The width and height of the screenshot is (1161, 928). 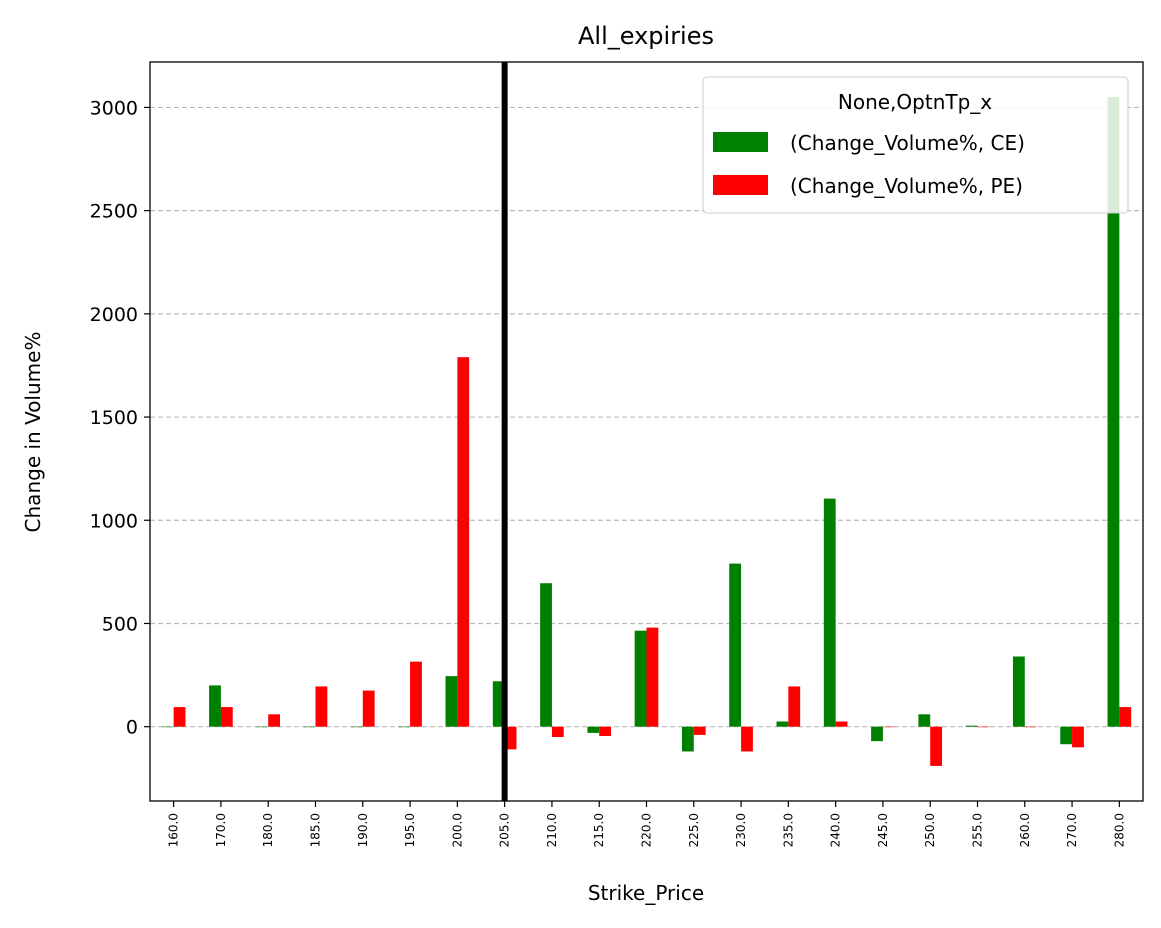 What do you see at coordinates (647, 830) in the screenshot?
I see `x-tick-label: 220.0` at bounding box center [647, 830].